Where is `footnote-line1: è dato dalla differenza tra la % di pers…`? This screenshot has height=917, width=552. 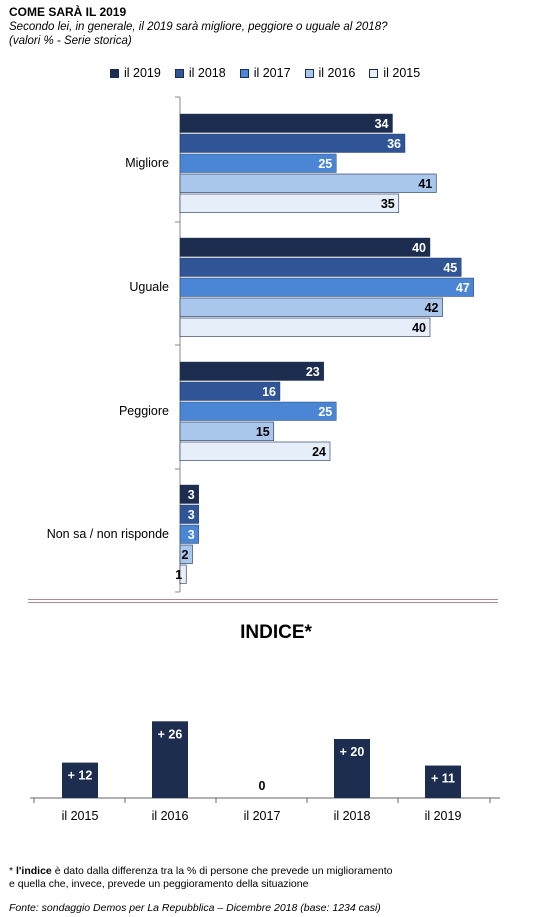 footnote-line1: è dato dalla differenza tra la % di pers… is located at coordinates (222, 871).